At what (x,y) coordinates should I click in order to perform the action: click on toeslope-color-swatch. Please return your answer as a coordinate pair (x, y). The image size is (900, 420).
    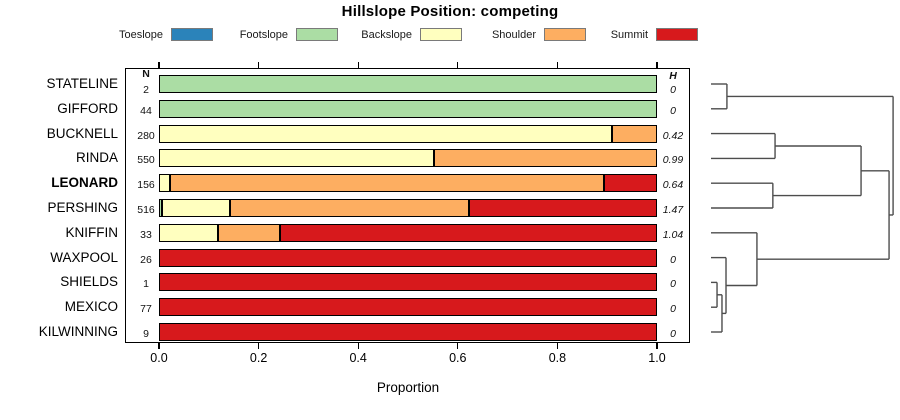
    Looking at the image, I should click on (192, 34).